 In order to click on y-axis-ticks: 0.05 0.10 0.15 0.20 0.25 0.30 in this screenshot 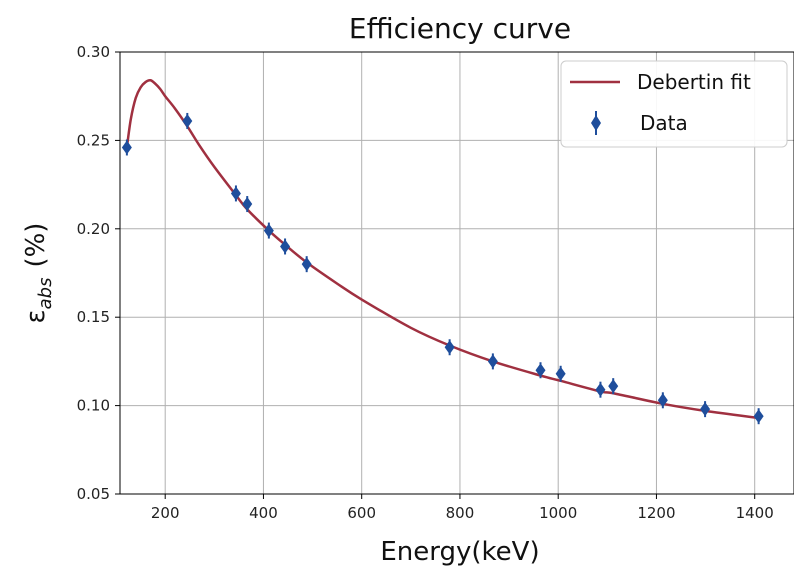, I will do `click(98, 273)`.